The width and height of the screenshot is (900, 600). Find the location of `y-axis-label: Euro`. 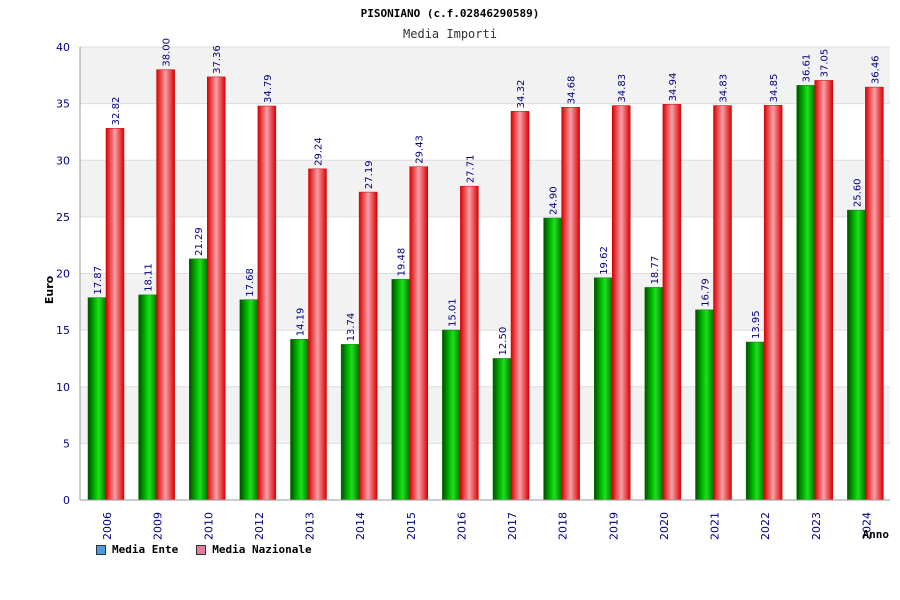

y-axis-label: Euro is located at coordinates (49, 289).